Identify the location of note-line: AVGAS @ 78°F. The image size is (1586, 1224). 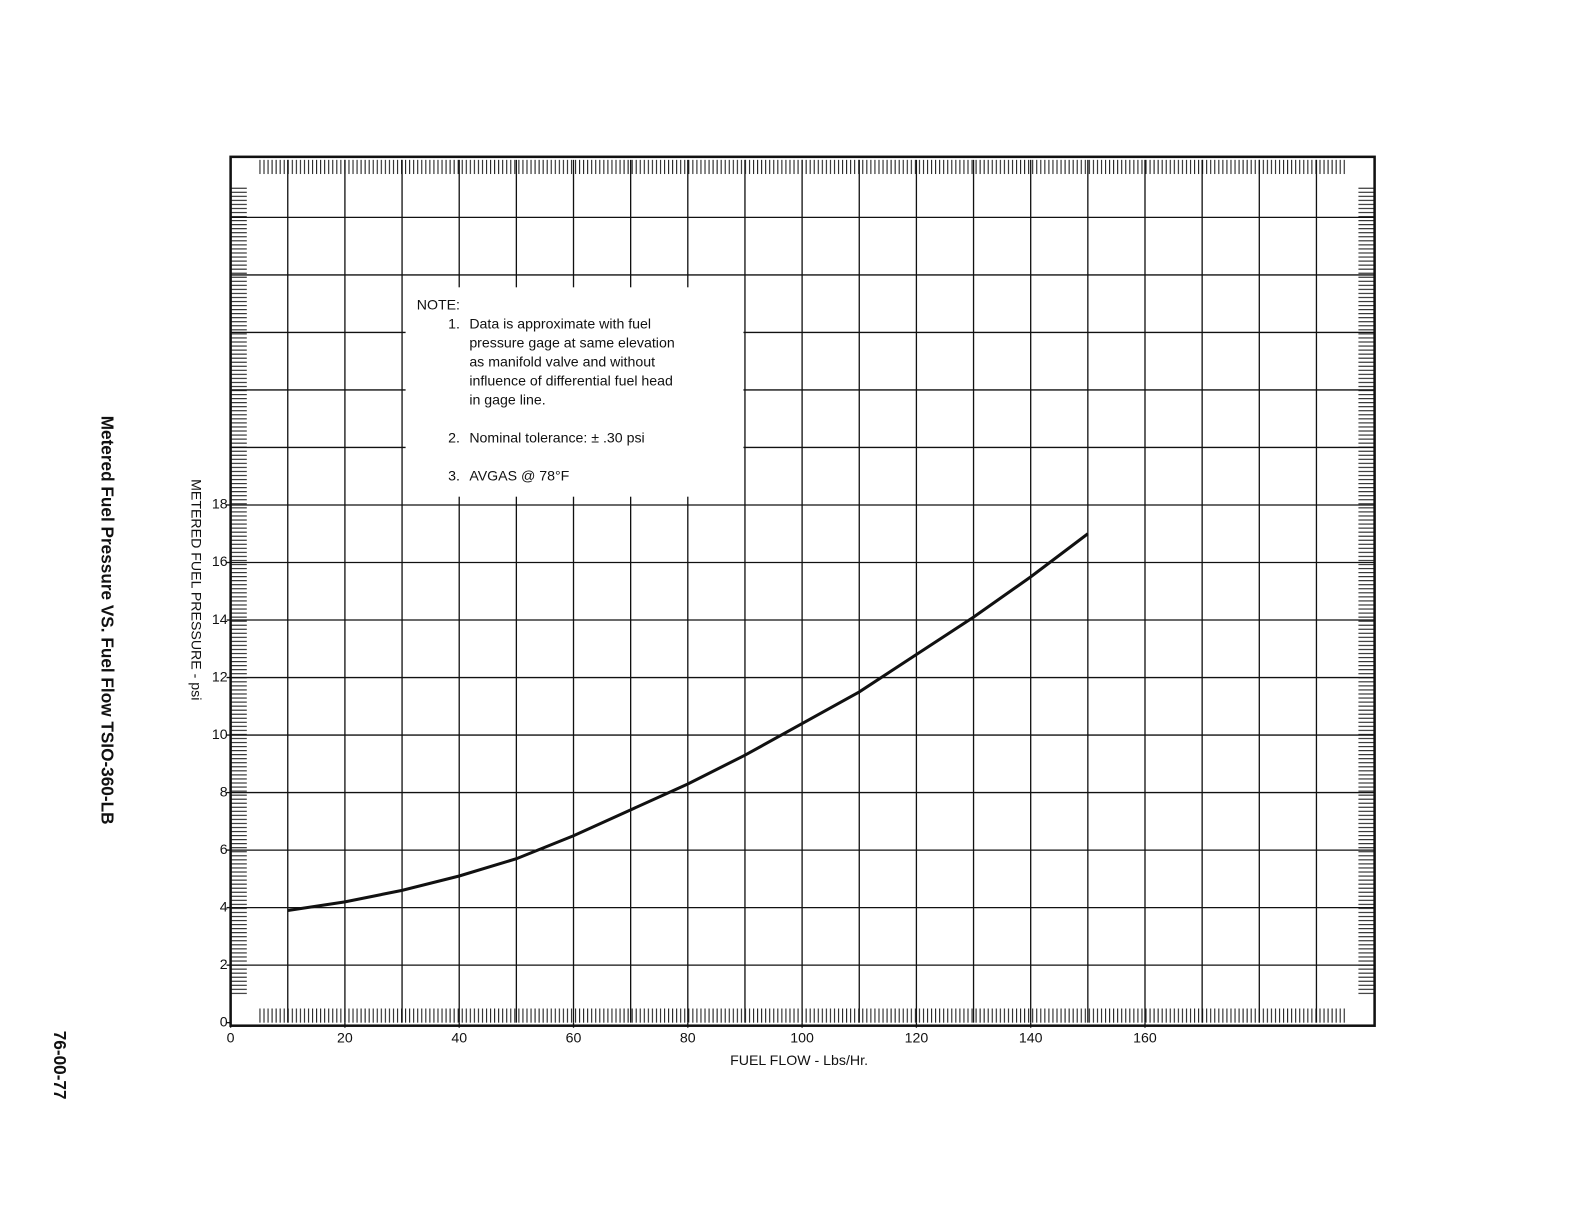
(519, 477).